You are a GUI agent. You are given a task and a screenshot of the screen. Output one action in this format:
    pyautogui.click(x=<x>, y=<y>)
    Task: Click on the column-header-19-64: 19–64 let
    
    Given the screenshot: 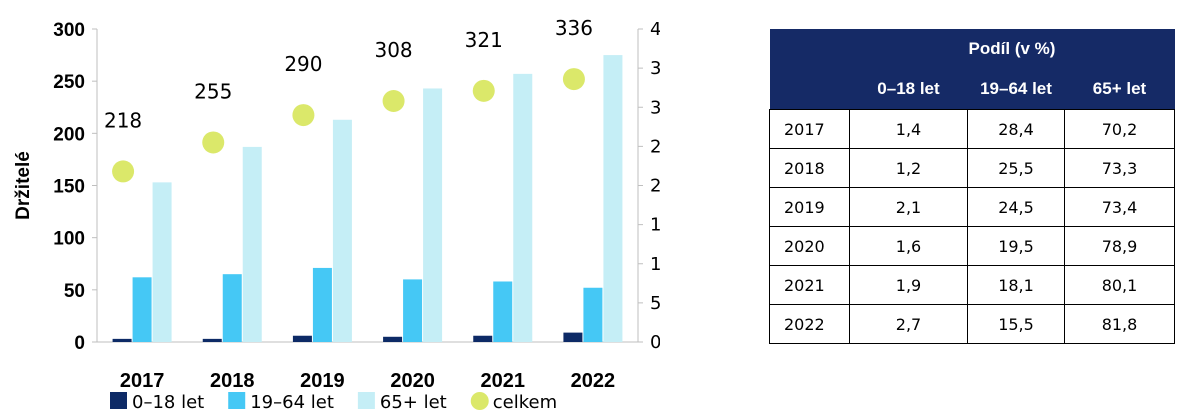 What is the action you would take?
    pyautogui.click(x=1016, y=89)
    